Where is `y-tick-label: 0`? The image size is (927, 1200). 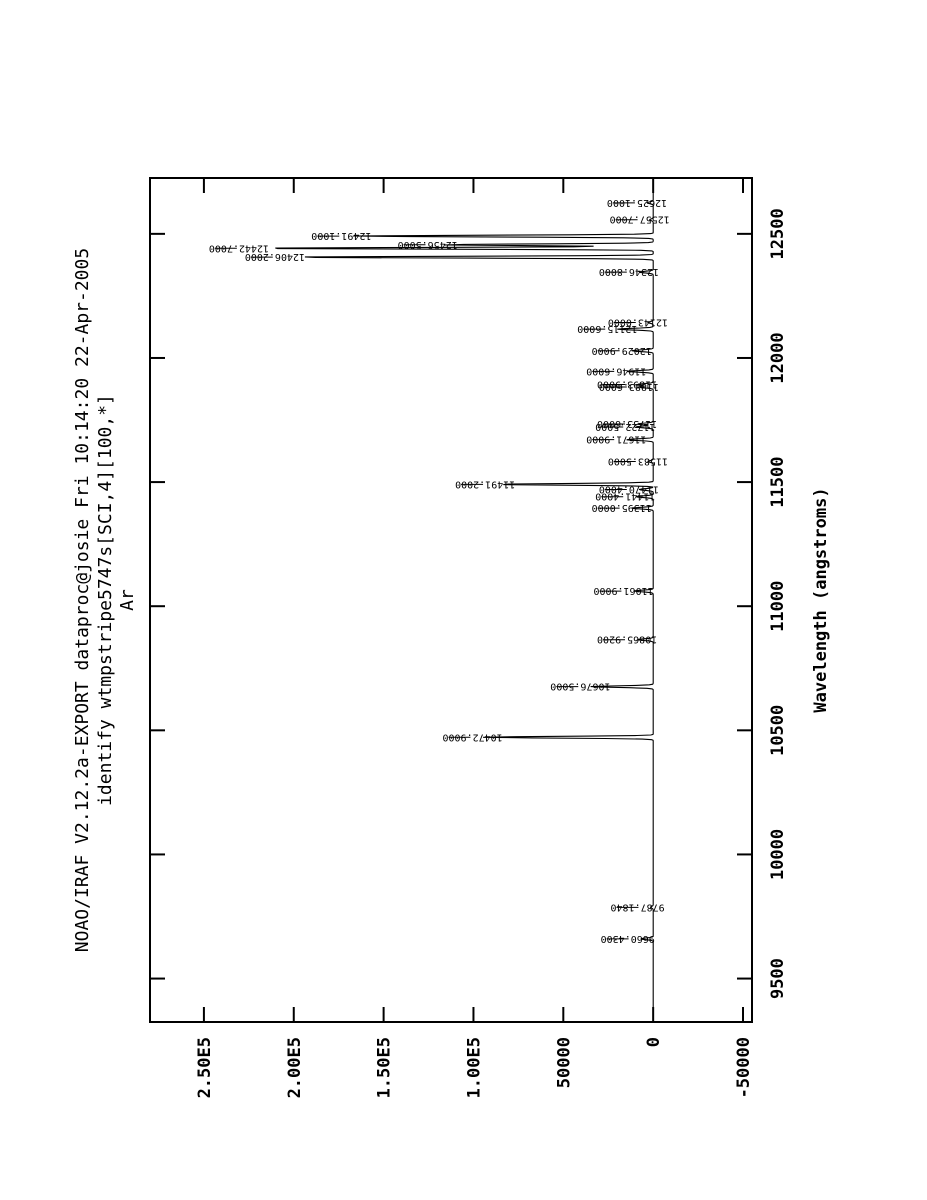 y-tick-label: 0 is located at coordinates (654, 1042).